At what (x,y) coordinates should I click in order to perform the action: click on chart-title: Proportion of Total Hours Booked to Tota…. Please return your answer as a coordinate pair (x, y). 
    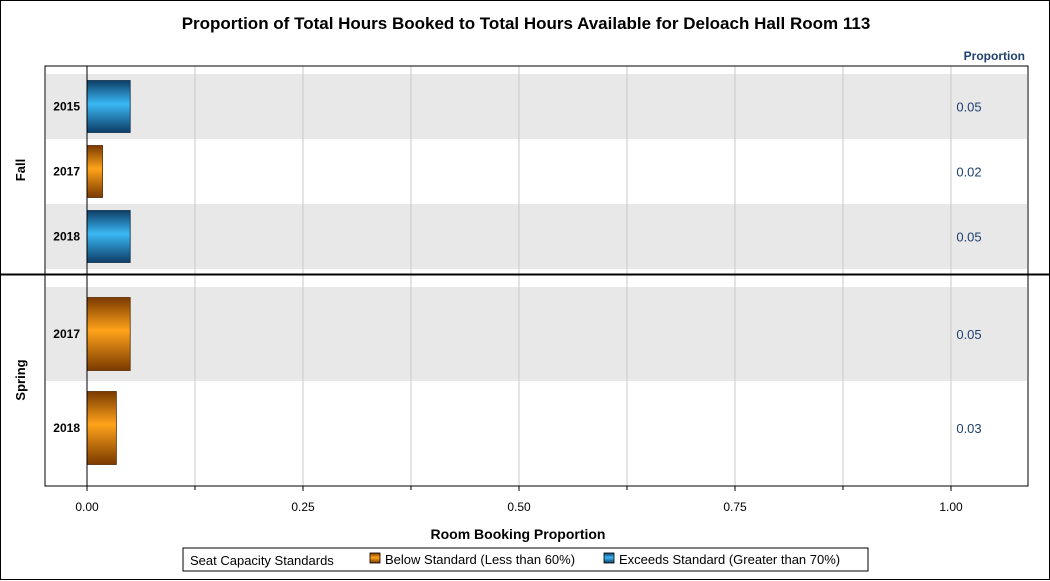
    Looking at the image, I should click on (526, 23).